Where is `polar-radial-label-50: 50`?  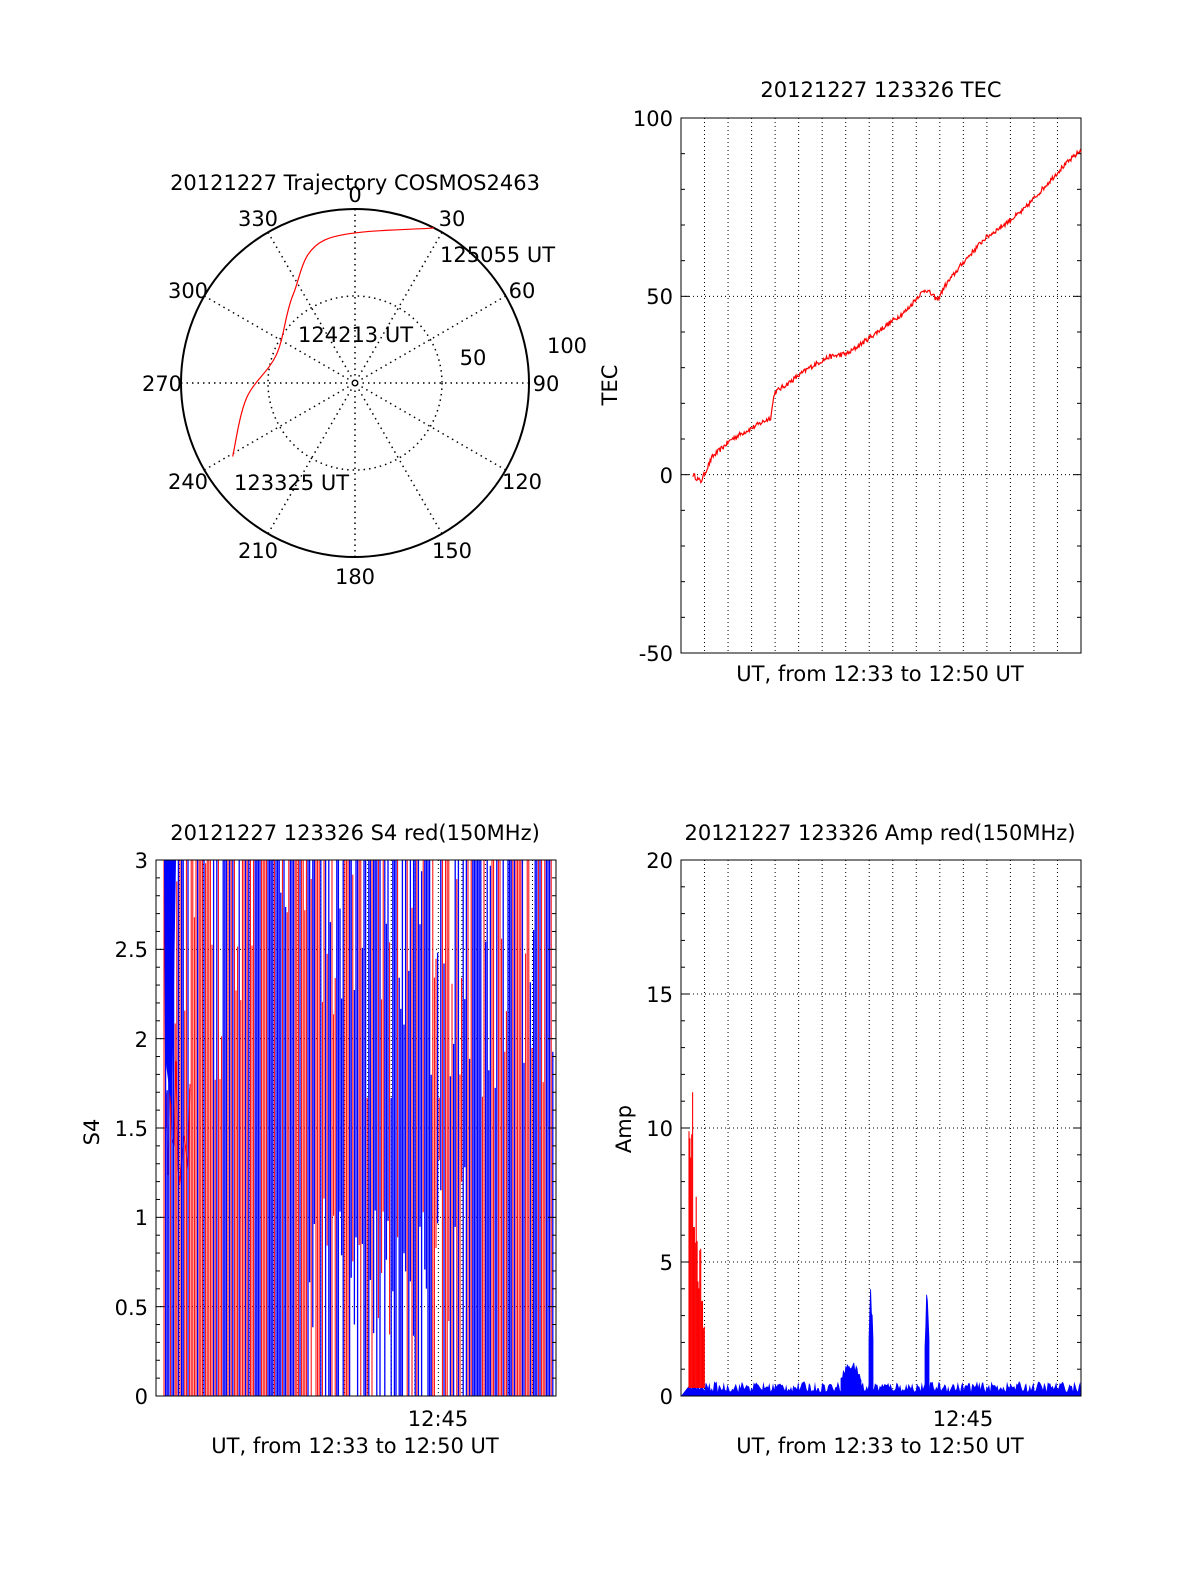
polar-radial-label-50: 50 is located at coordinates (473, 358).